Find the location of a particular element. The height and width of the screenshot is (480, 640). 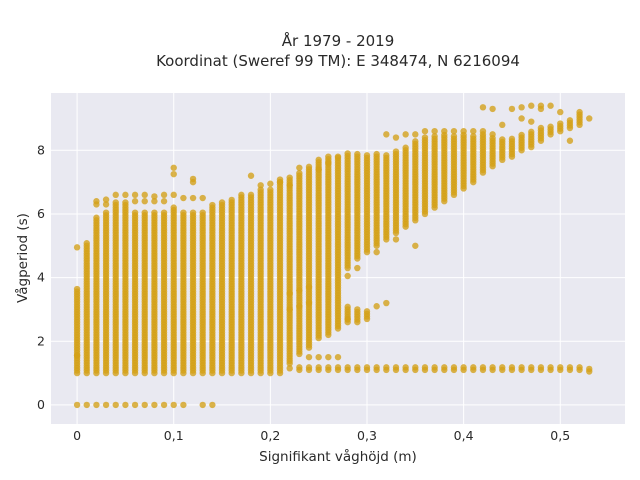

x-tick-label: 0 is located at coordinates (77, 435).